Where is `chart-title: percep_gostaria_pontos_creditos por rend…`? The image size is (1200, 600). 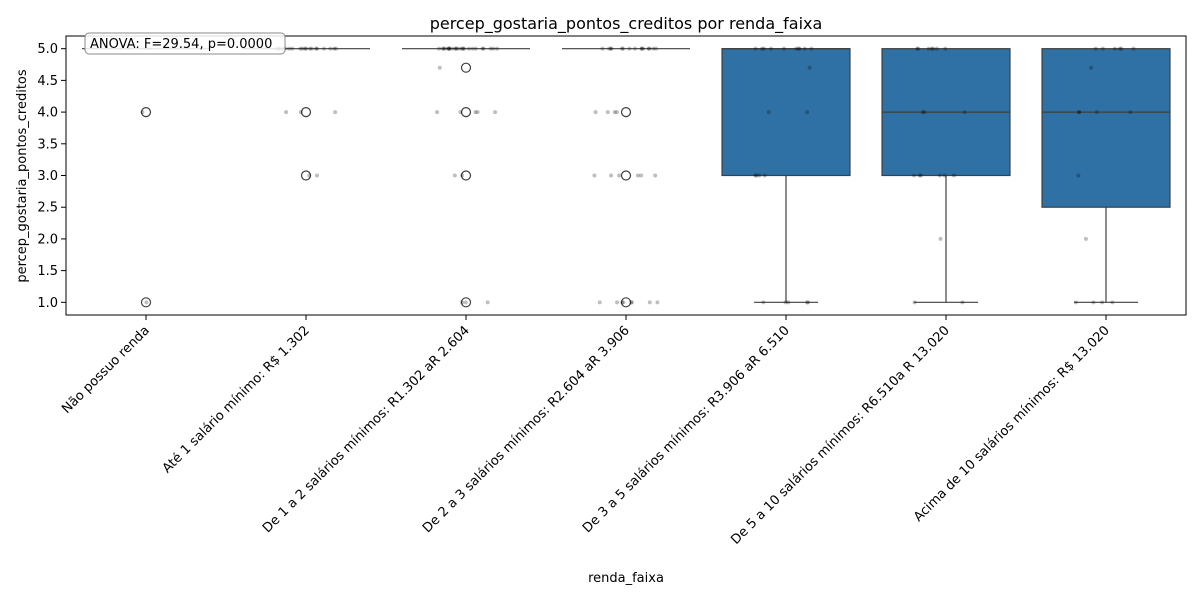
chart-title: percep_gostaria_pontos_creditos por rend… is located at coordinates (626, 24).